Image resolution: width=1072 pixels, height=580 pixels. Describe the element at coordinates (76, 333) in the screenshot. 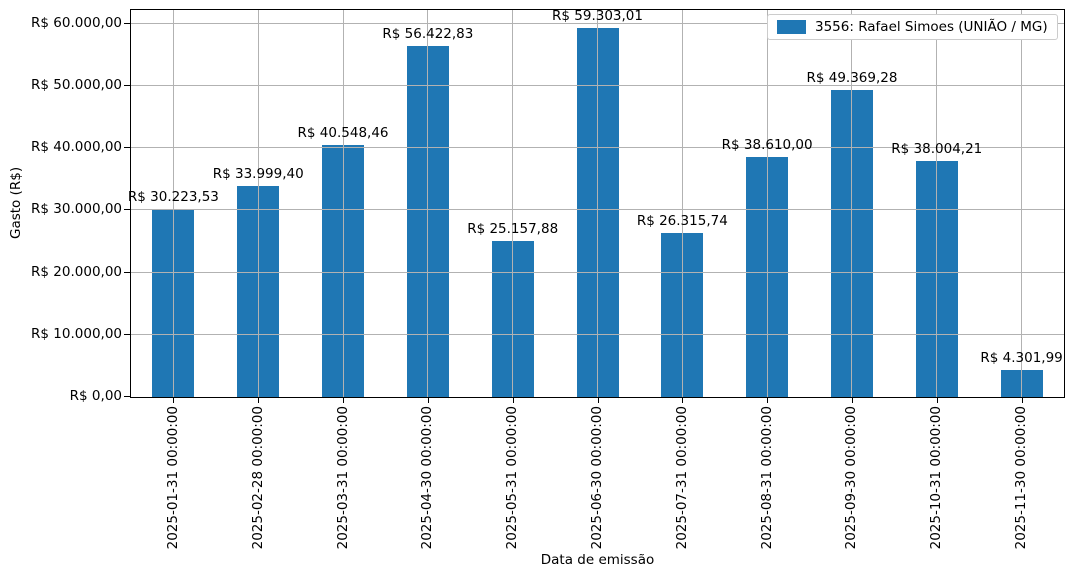

I see `y-tick-label: R$ 10.000,00` at that location.